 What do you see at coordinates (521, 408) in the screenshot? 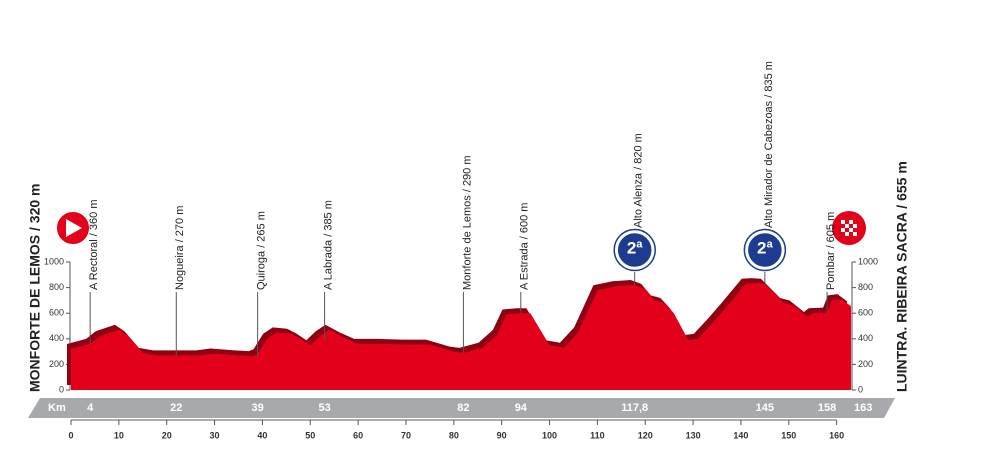
I see `km-value: 94` at bounding box center [521, 408].